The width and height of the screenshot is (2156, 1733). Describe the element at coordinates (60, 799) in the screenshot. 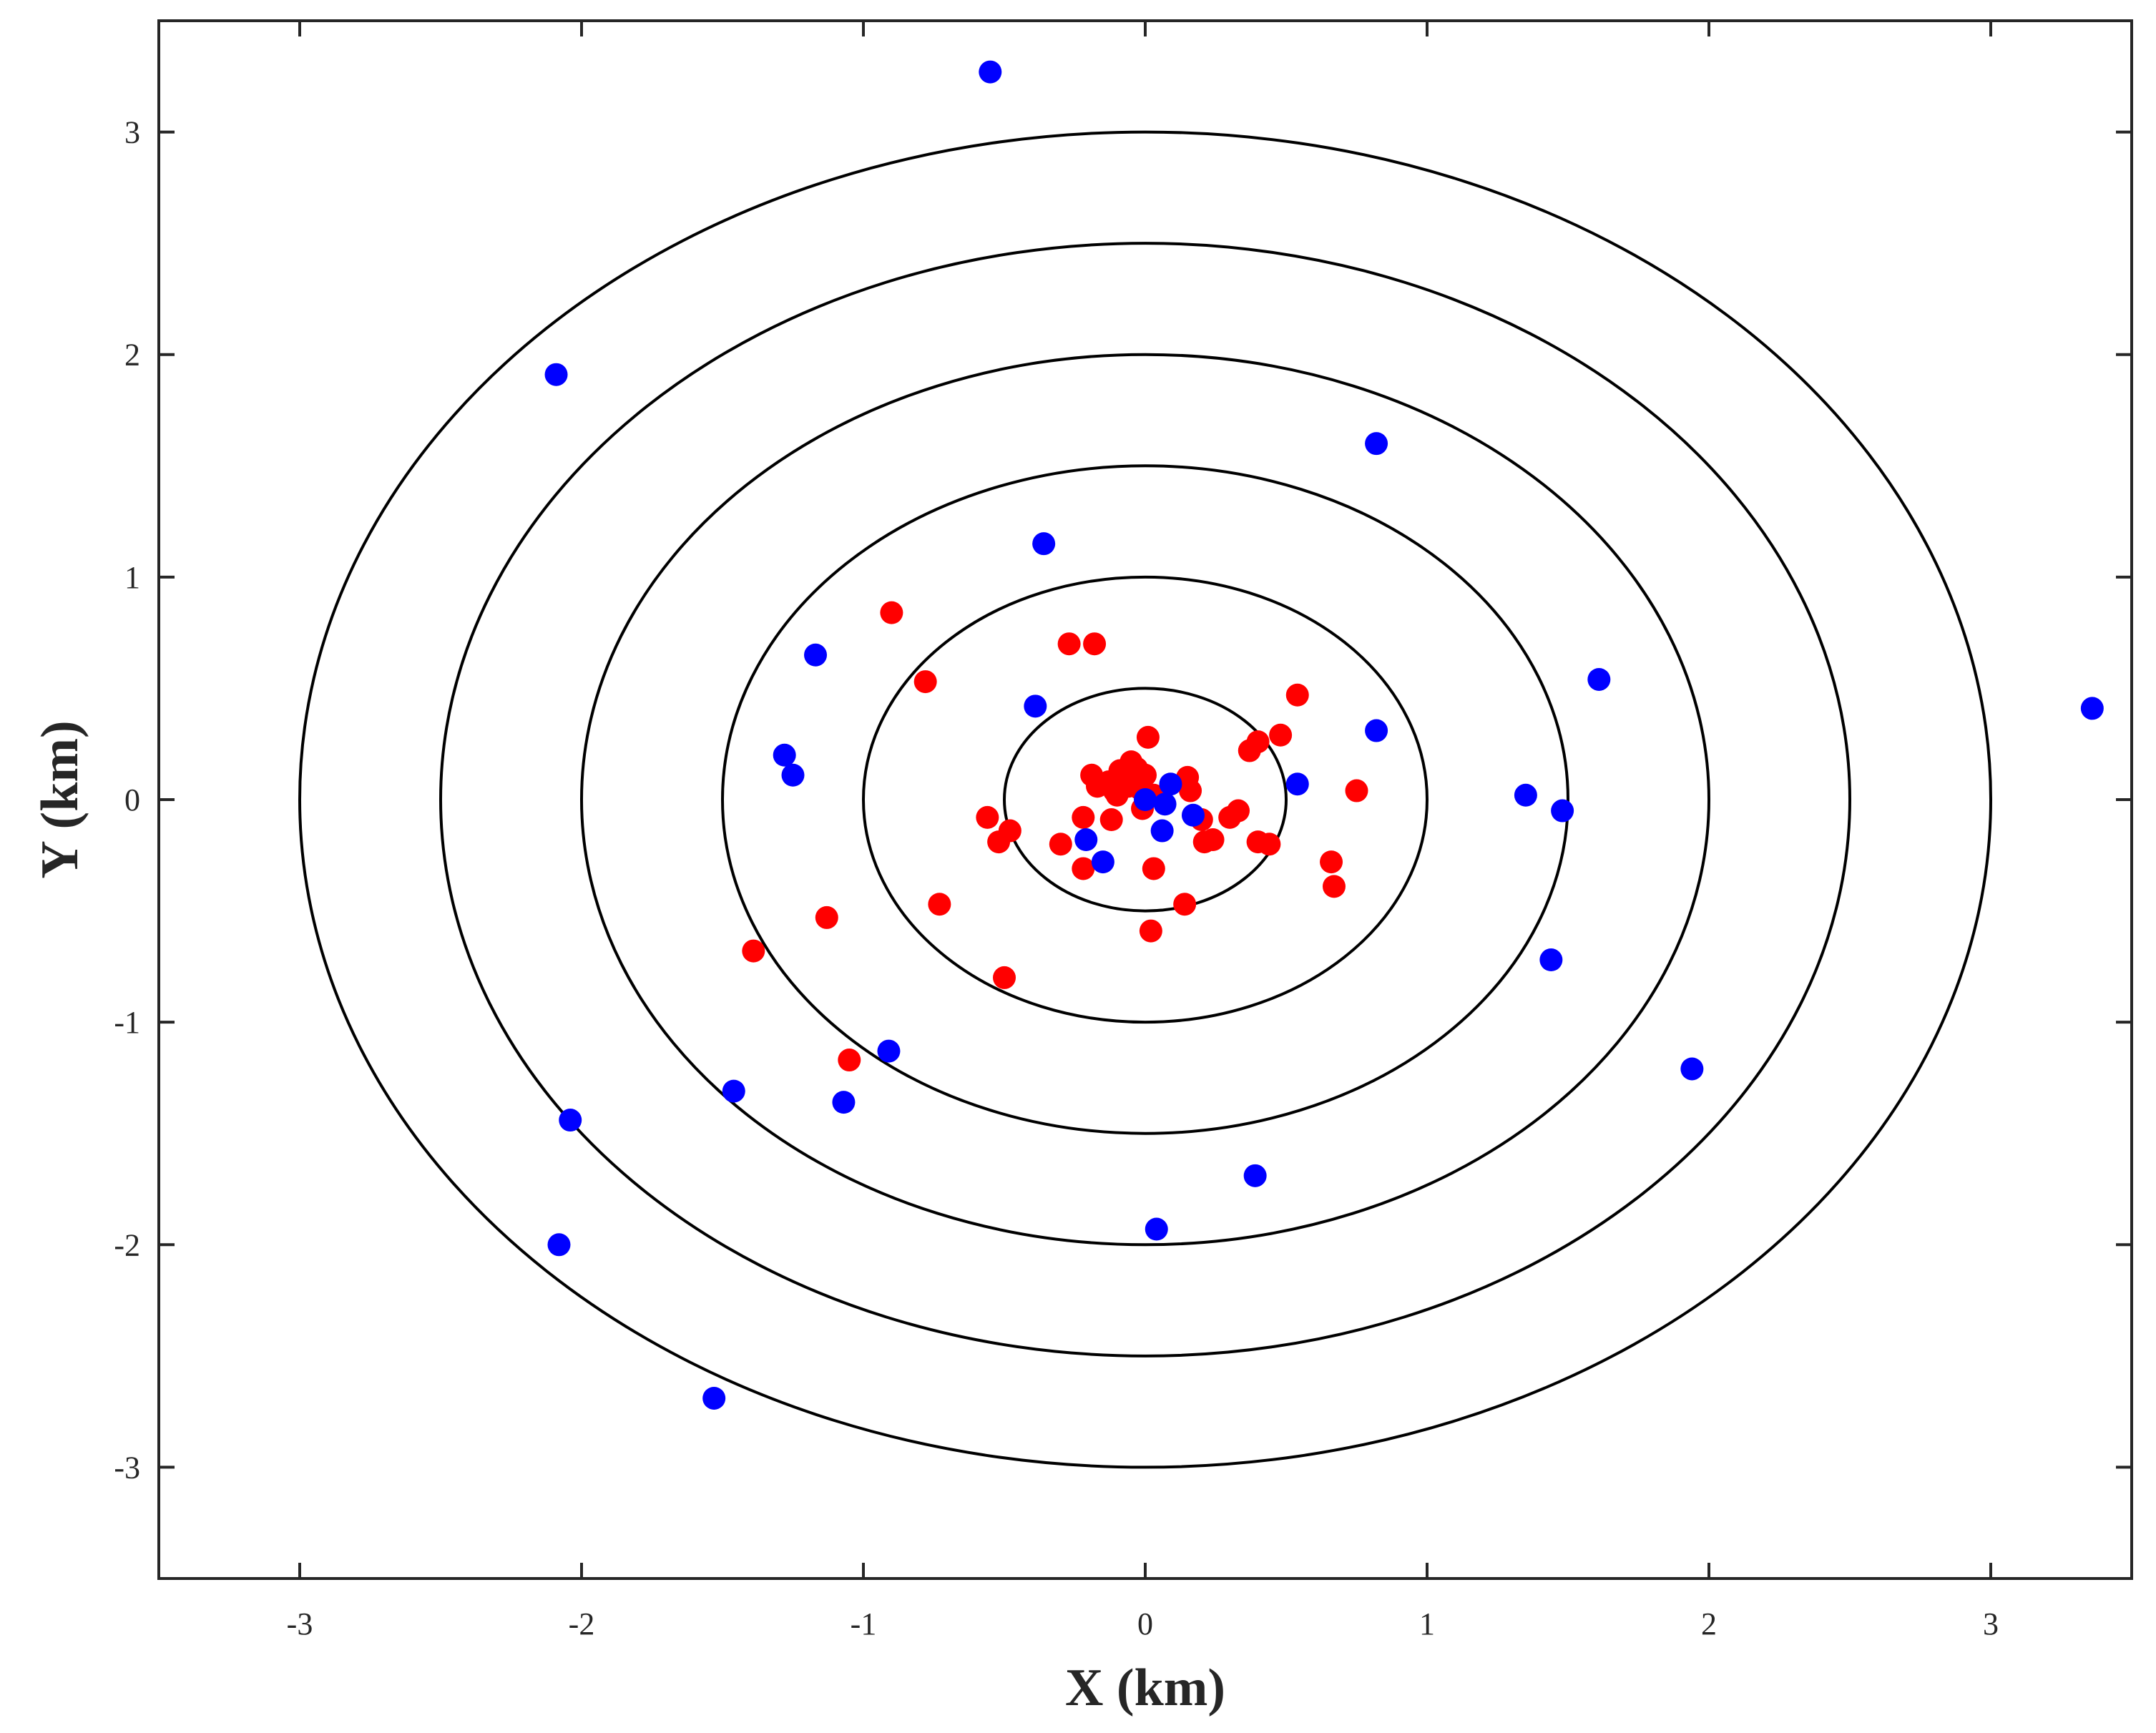

I see `y-axis-title: Y (km)` at that location.